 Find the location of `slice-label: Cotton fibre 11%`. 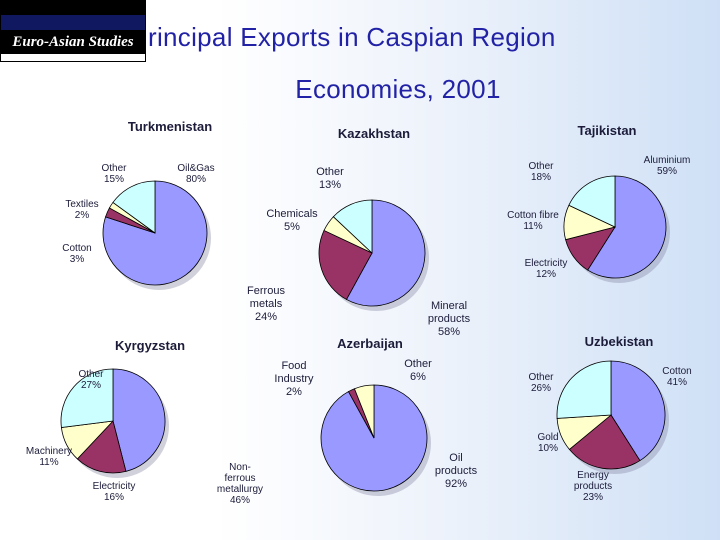

slice-label: Cotton fibre 11% is located at coordinates (533, 221).